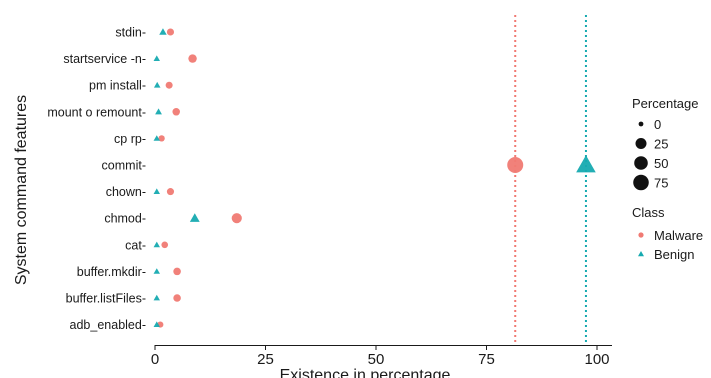  Describe the element at coordinates (648, 212) in the screenshot. I see `color-legend-title: Class` at that location.